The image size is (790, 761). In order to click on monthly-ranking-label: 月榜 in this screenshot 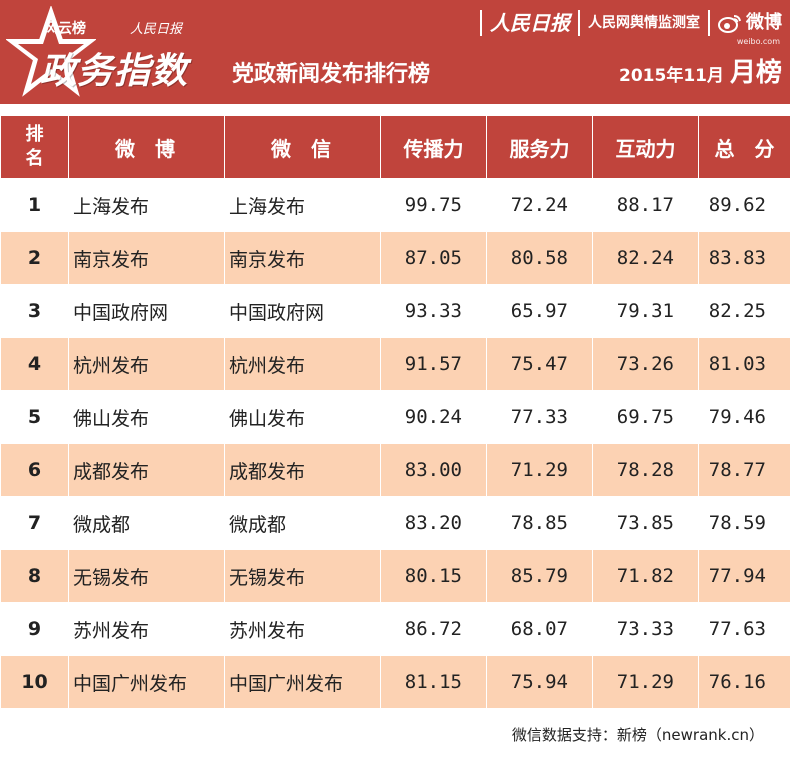, I will do `click(755, 73)`.